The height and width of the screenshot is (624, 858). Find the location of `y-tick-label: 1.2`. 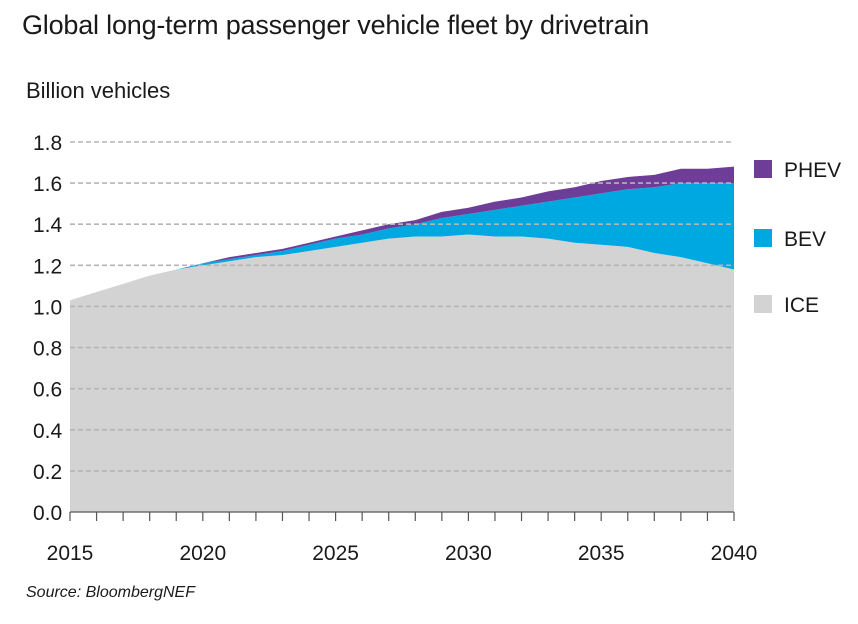

y-tick-label: 1.2 is located at coordinates (47, 266).